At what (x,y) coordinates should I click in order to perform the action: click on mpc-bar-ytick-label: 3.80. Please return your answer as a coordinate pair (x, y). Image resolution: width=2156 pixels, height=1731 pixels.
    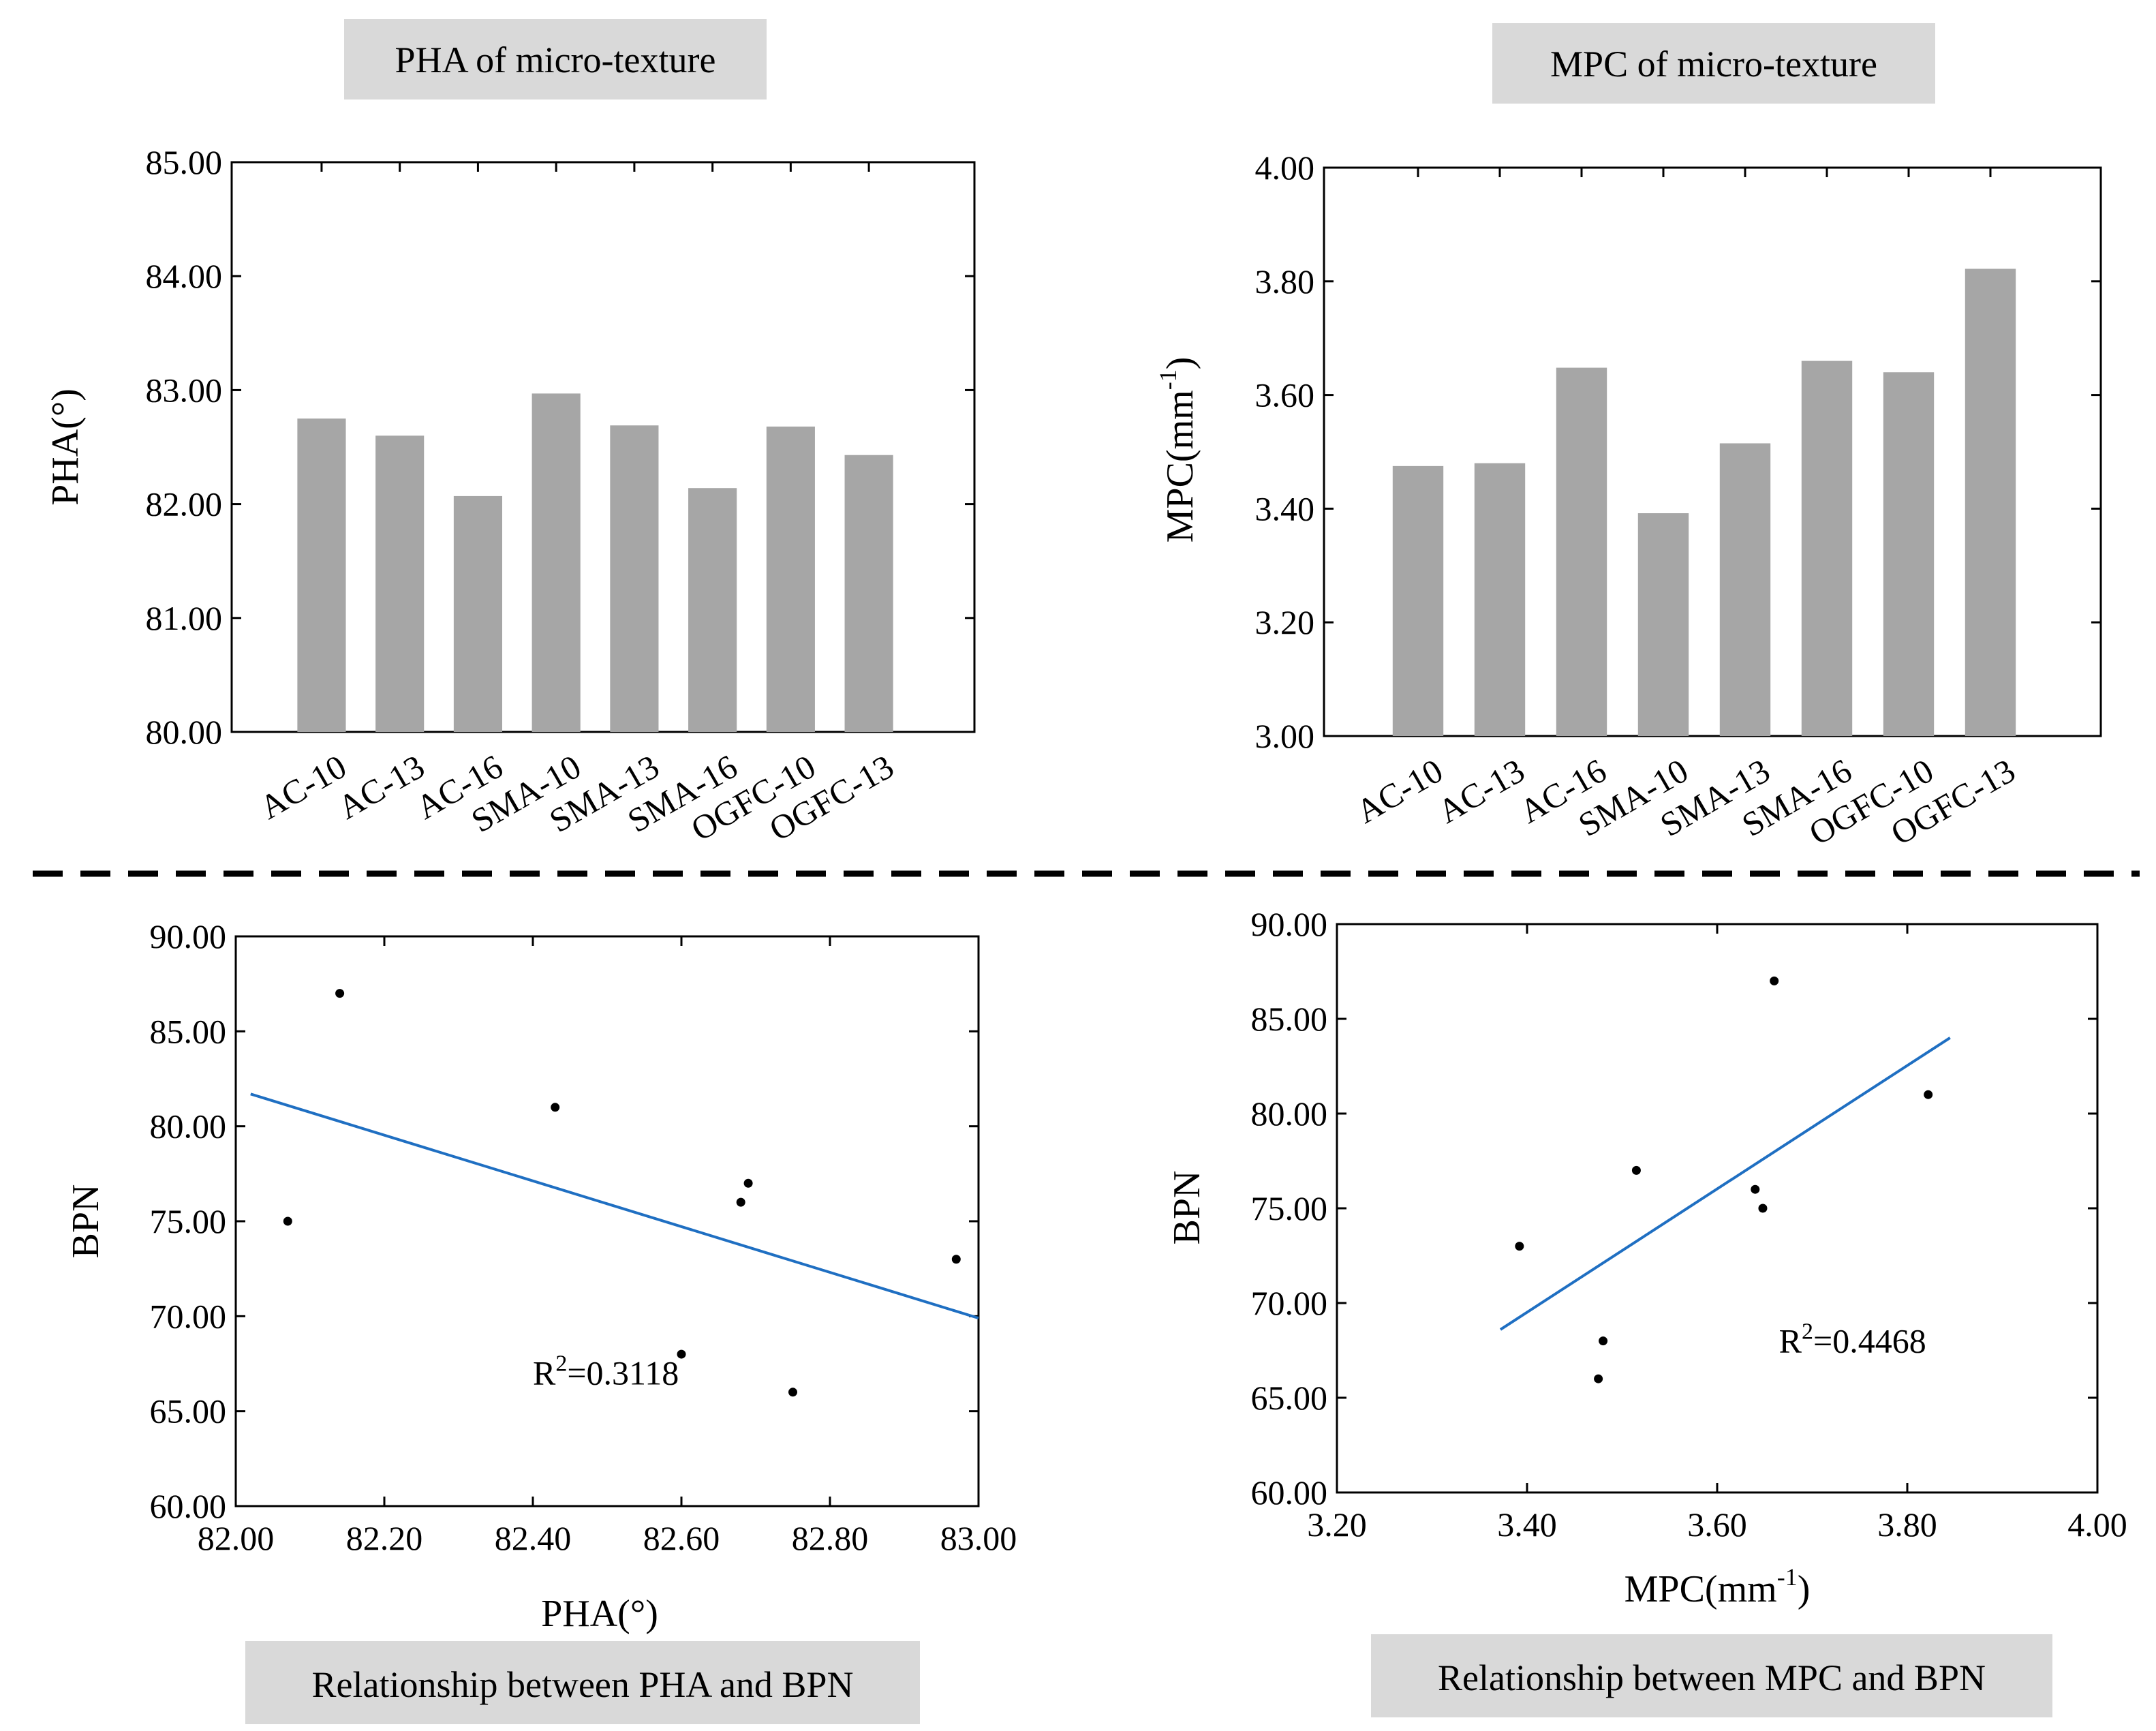
    Looking at the image, I should click on (1285, 281).